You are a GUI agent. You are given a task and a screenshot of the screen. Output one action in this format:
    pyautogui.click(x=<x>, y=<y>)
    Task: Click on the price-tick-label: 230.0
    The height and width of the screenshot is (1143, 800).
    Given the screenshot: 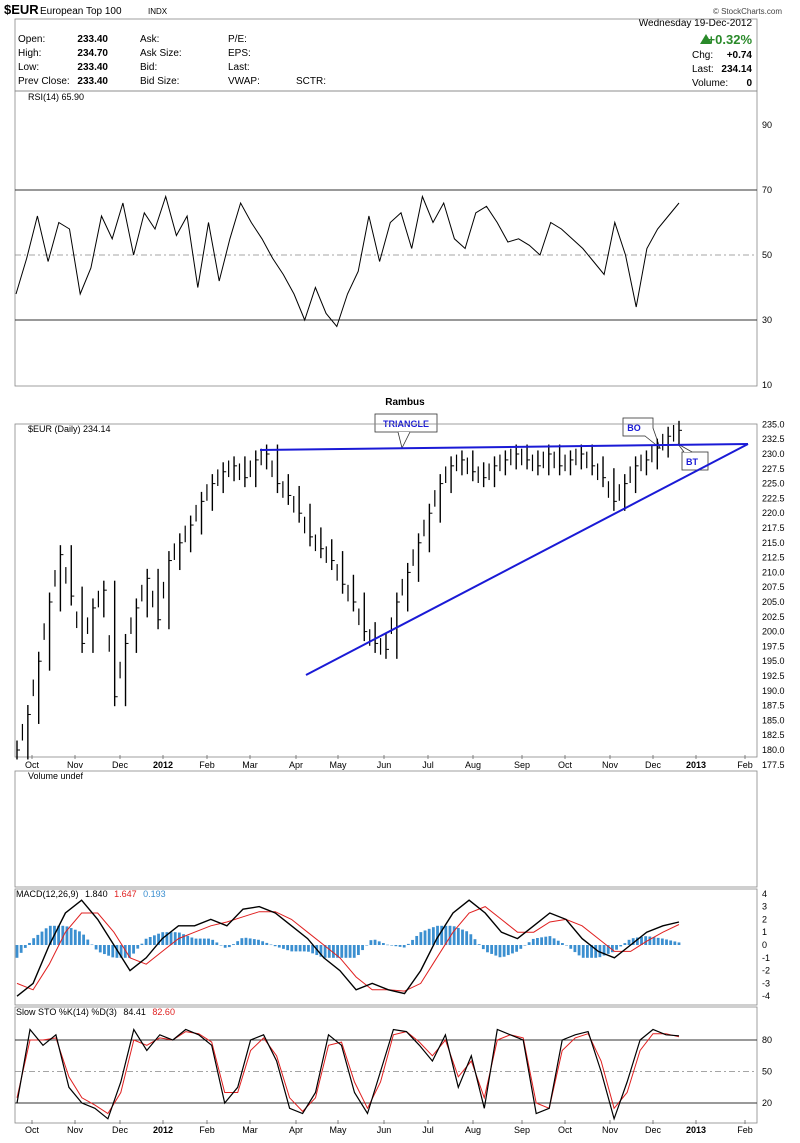 What is the action you would take?
    pyautogui.click(x=773, y=454)
    